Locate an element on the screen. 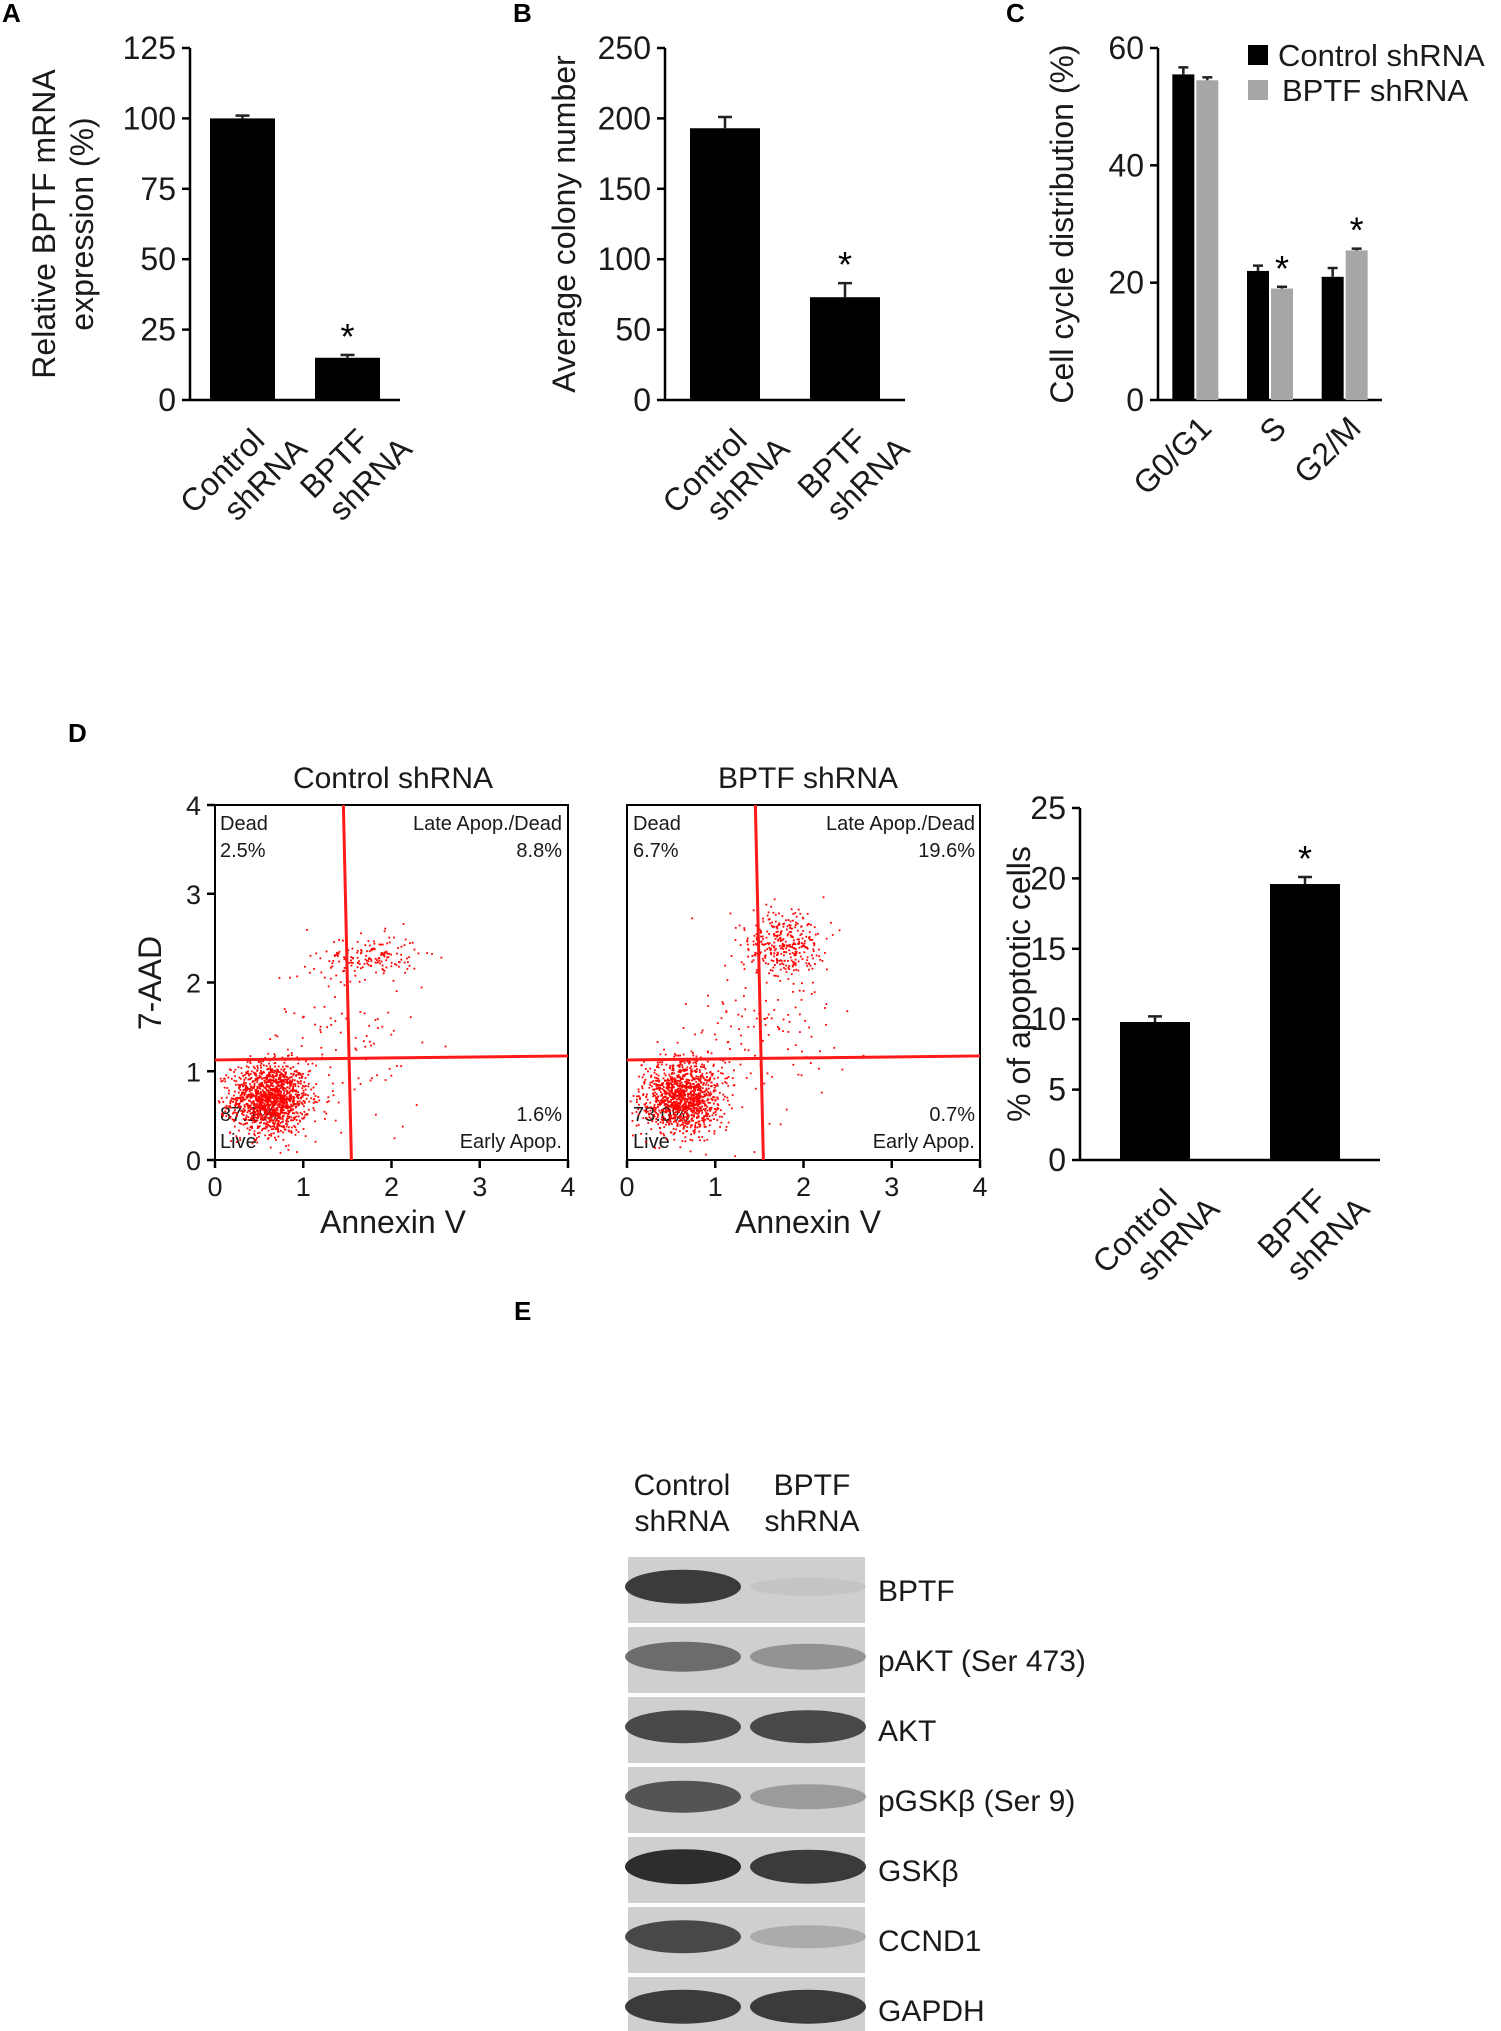 This screenshot has width=1501, height=2031. bar is located at coordinates (1332, 338).